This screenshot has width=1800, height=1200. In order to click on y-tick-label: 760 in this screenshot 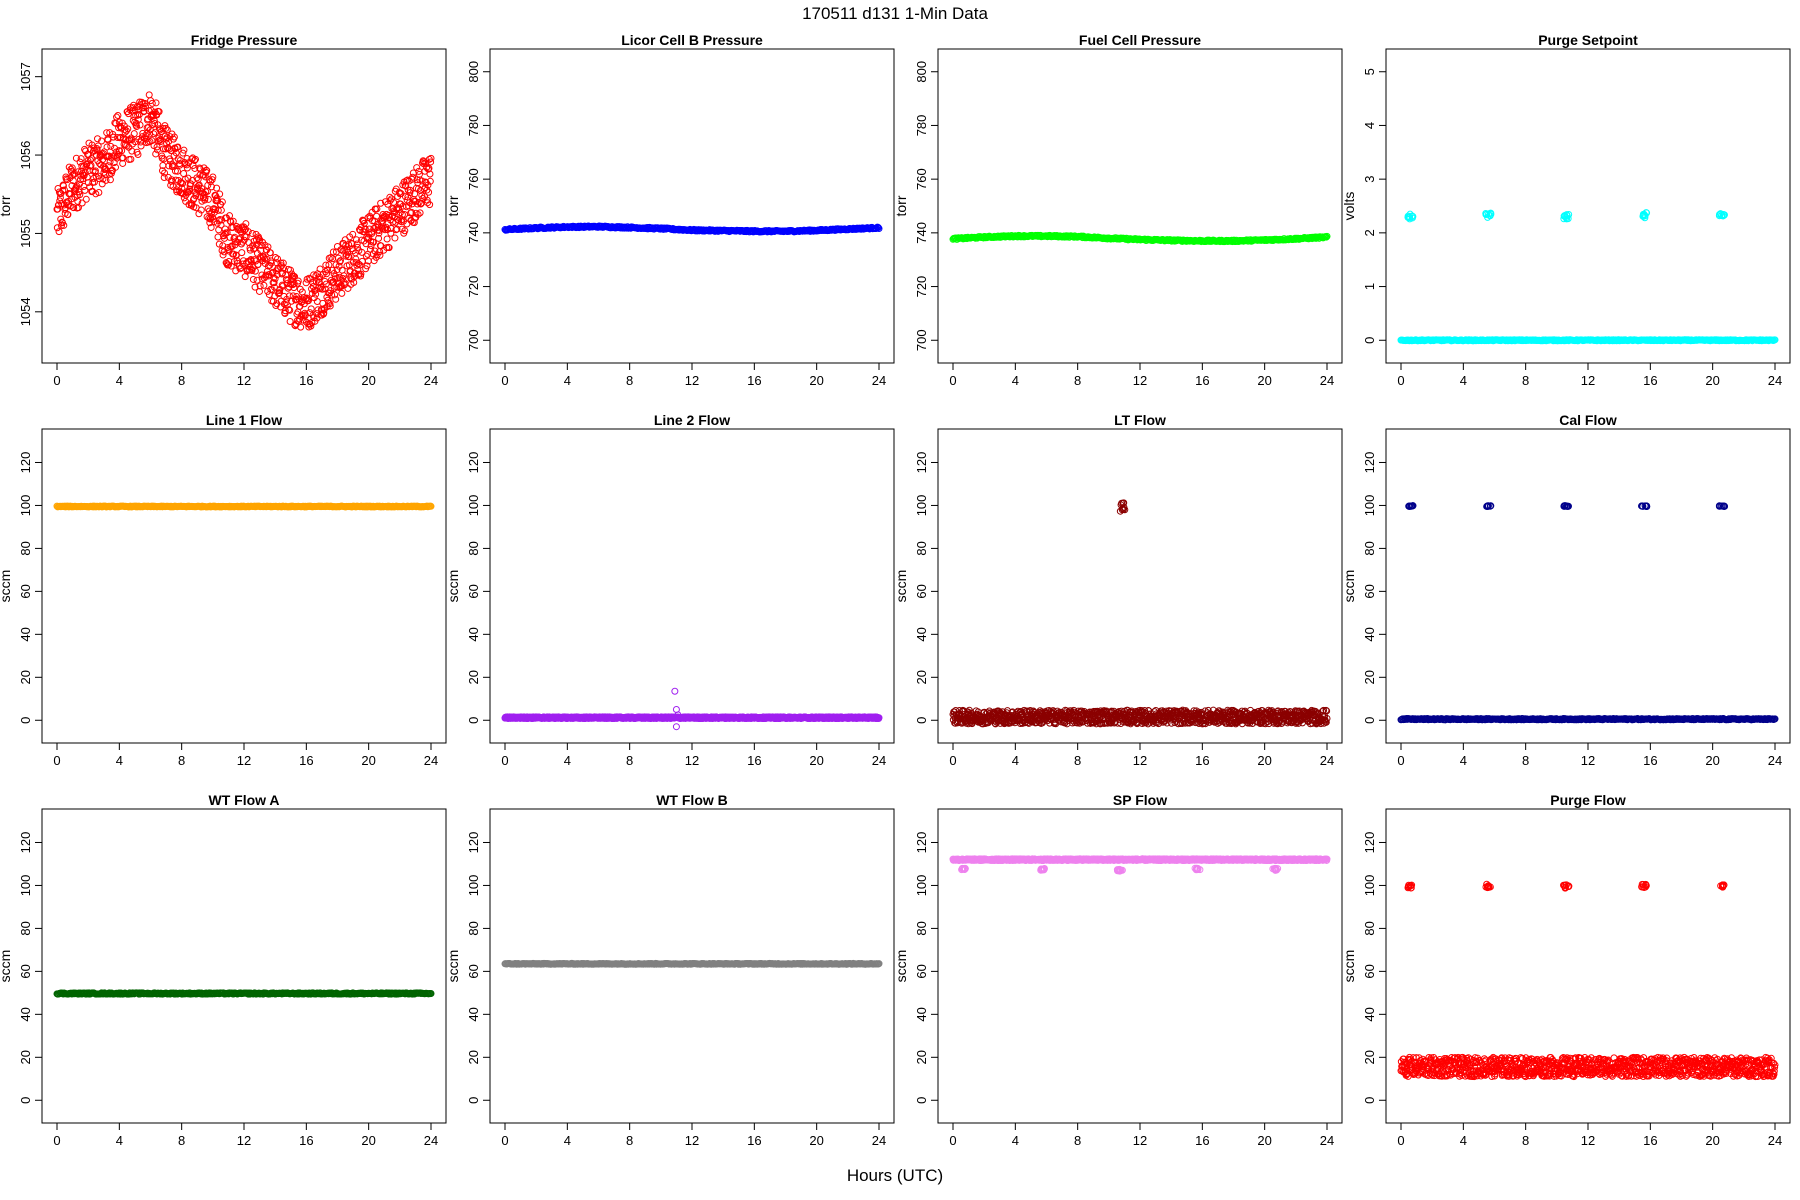, I will do `click(473, 179)`.